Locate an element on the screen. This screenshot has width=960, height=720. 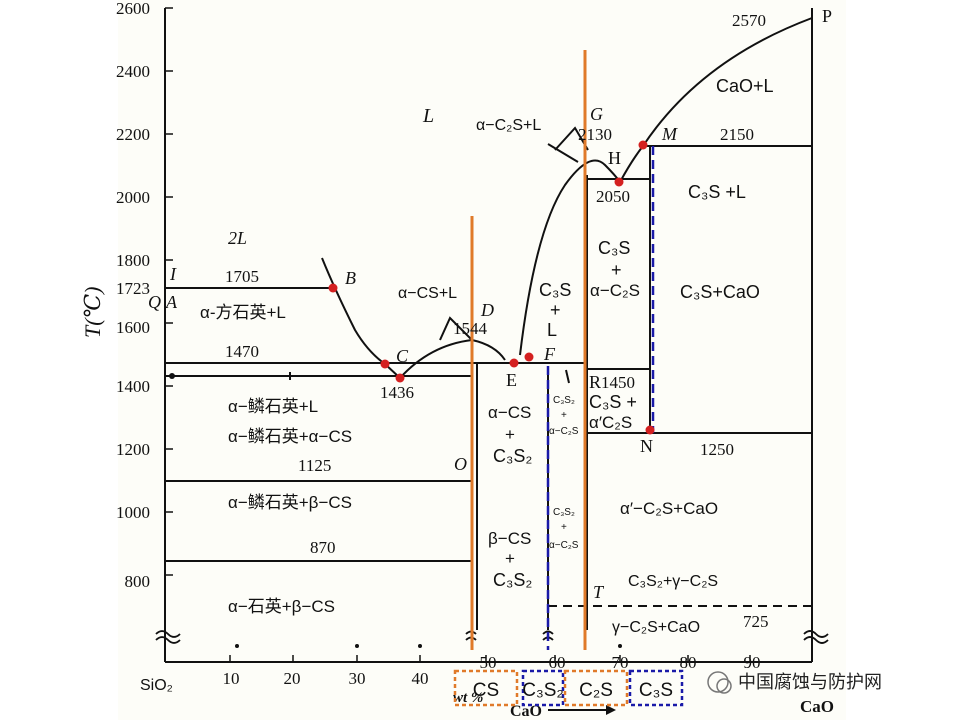
region-quartz-bcs: α−石英+β−CS is located at coordinates (281, 606).